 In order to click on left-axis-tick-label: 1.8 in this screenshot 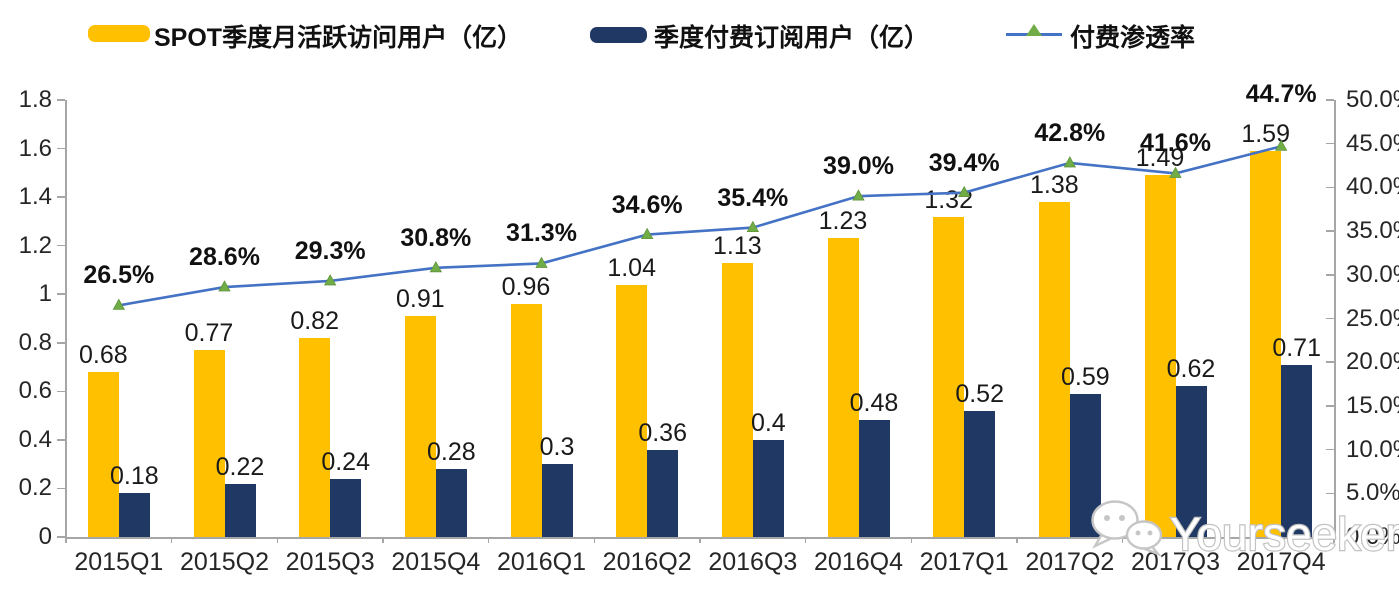, I will do `click(35, 99)`.